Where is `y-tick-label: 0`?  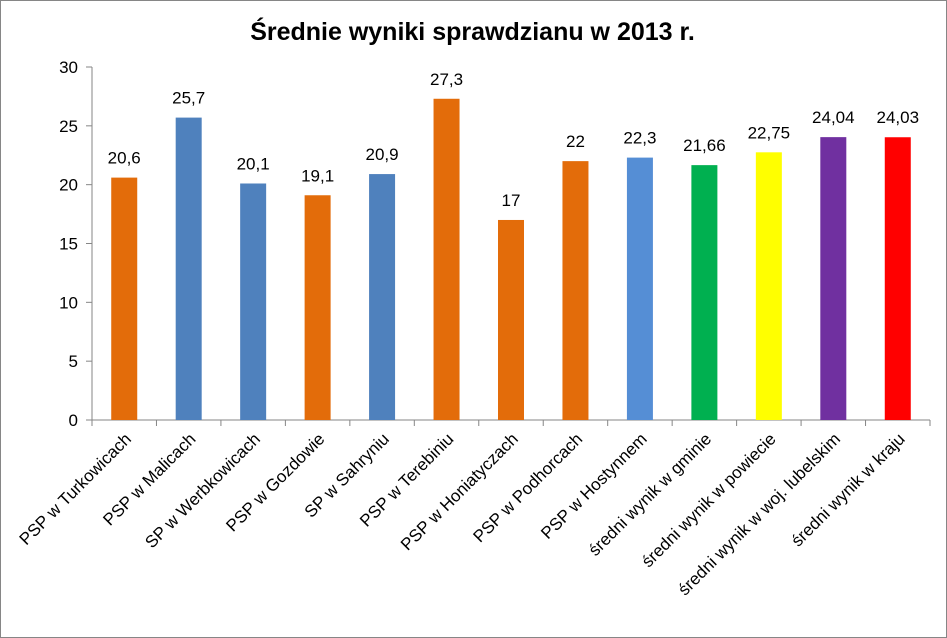
y-tick-label: 0 is located at coordinates (73, 420).